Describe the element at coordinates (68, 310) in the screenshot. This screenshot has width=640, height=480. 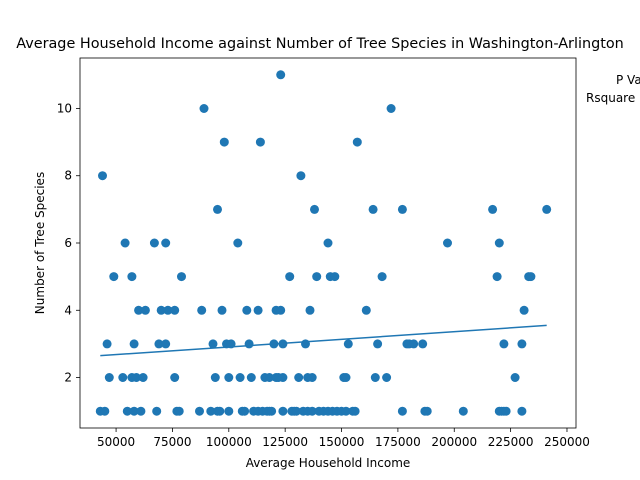
I see `y-tick-label: 4` at that location.